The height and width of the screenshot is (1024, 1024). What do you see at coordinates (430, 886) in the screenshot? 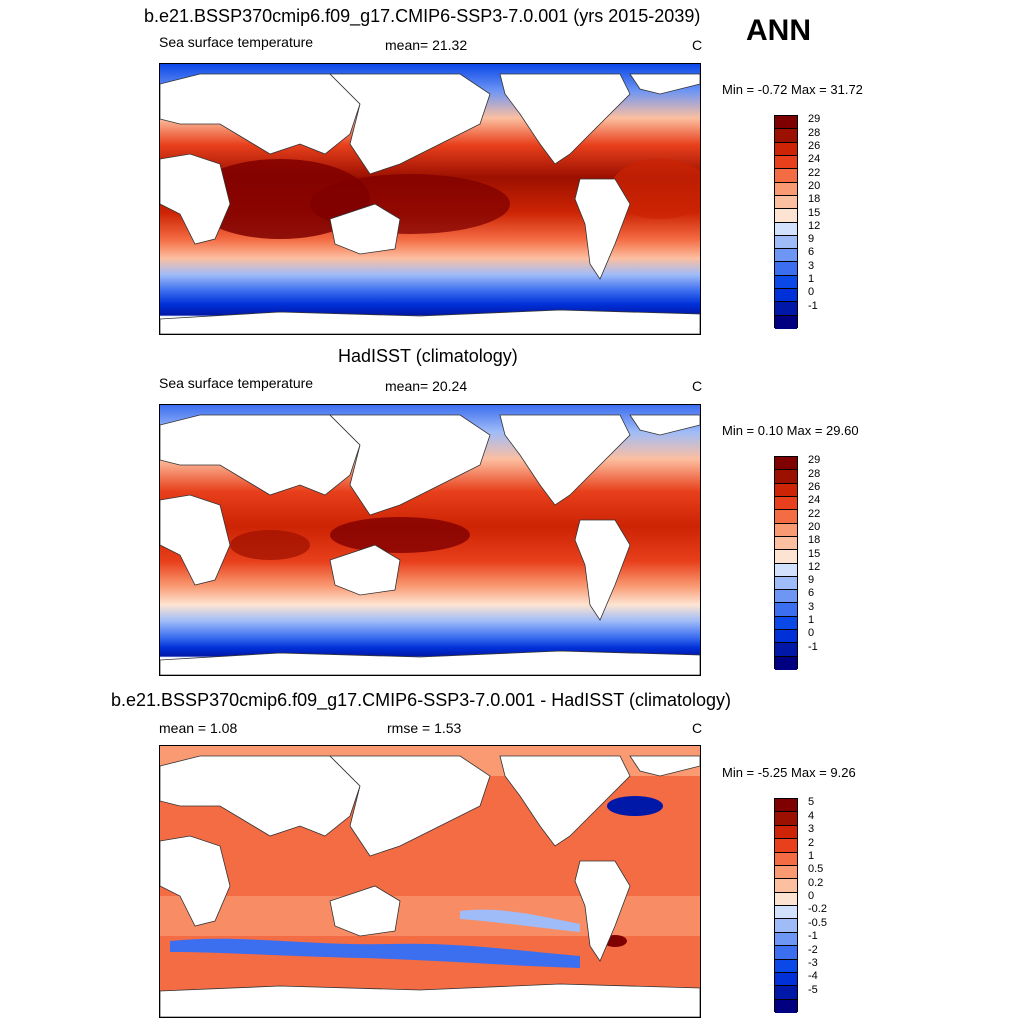
I see `panel-3-continents` at bounding box center [430, 886].